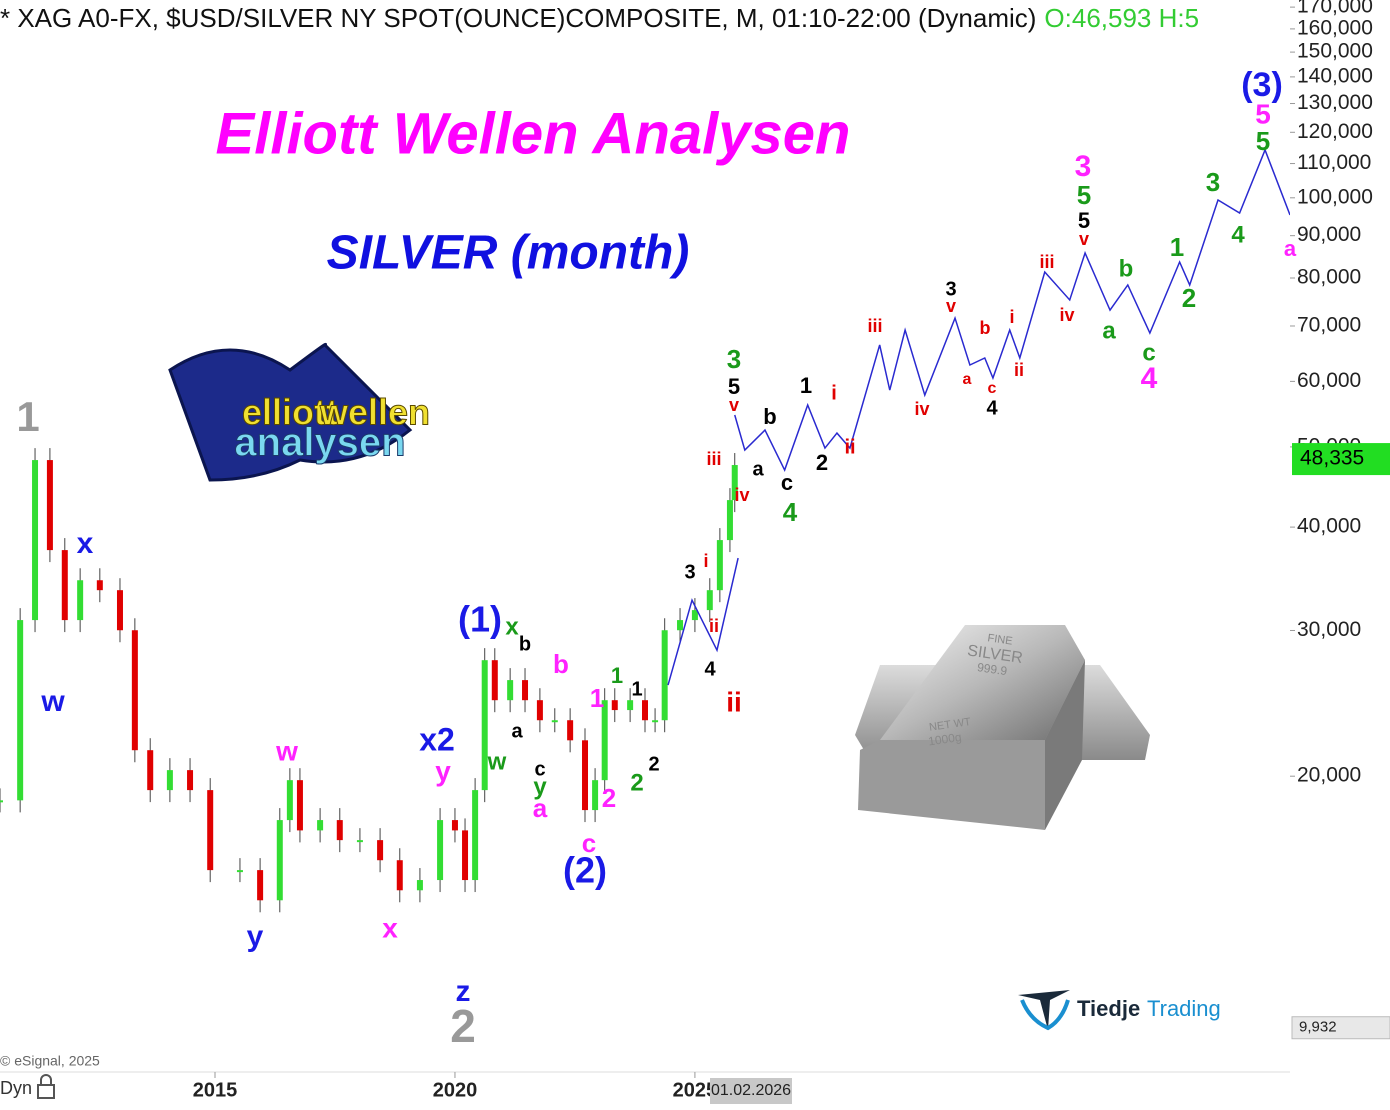 This screenshot has width=1390, height=1110. Describe the element at coordinates (374, 412) in the screenshot. I see `logo-text: wellen` at that location.